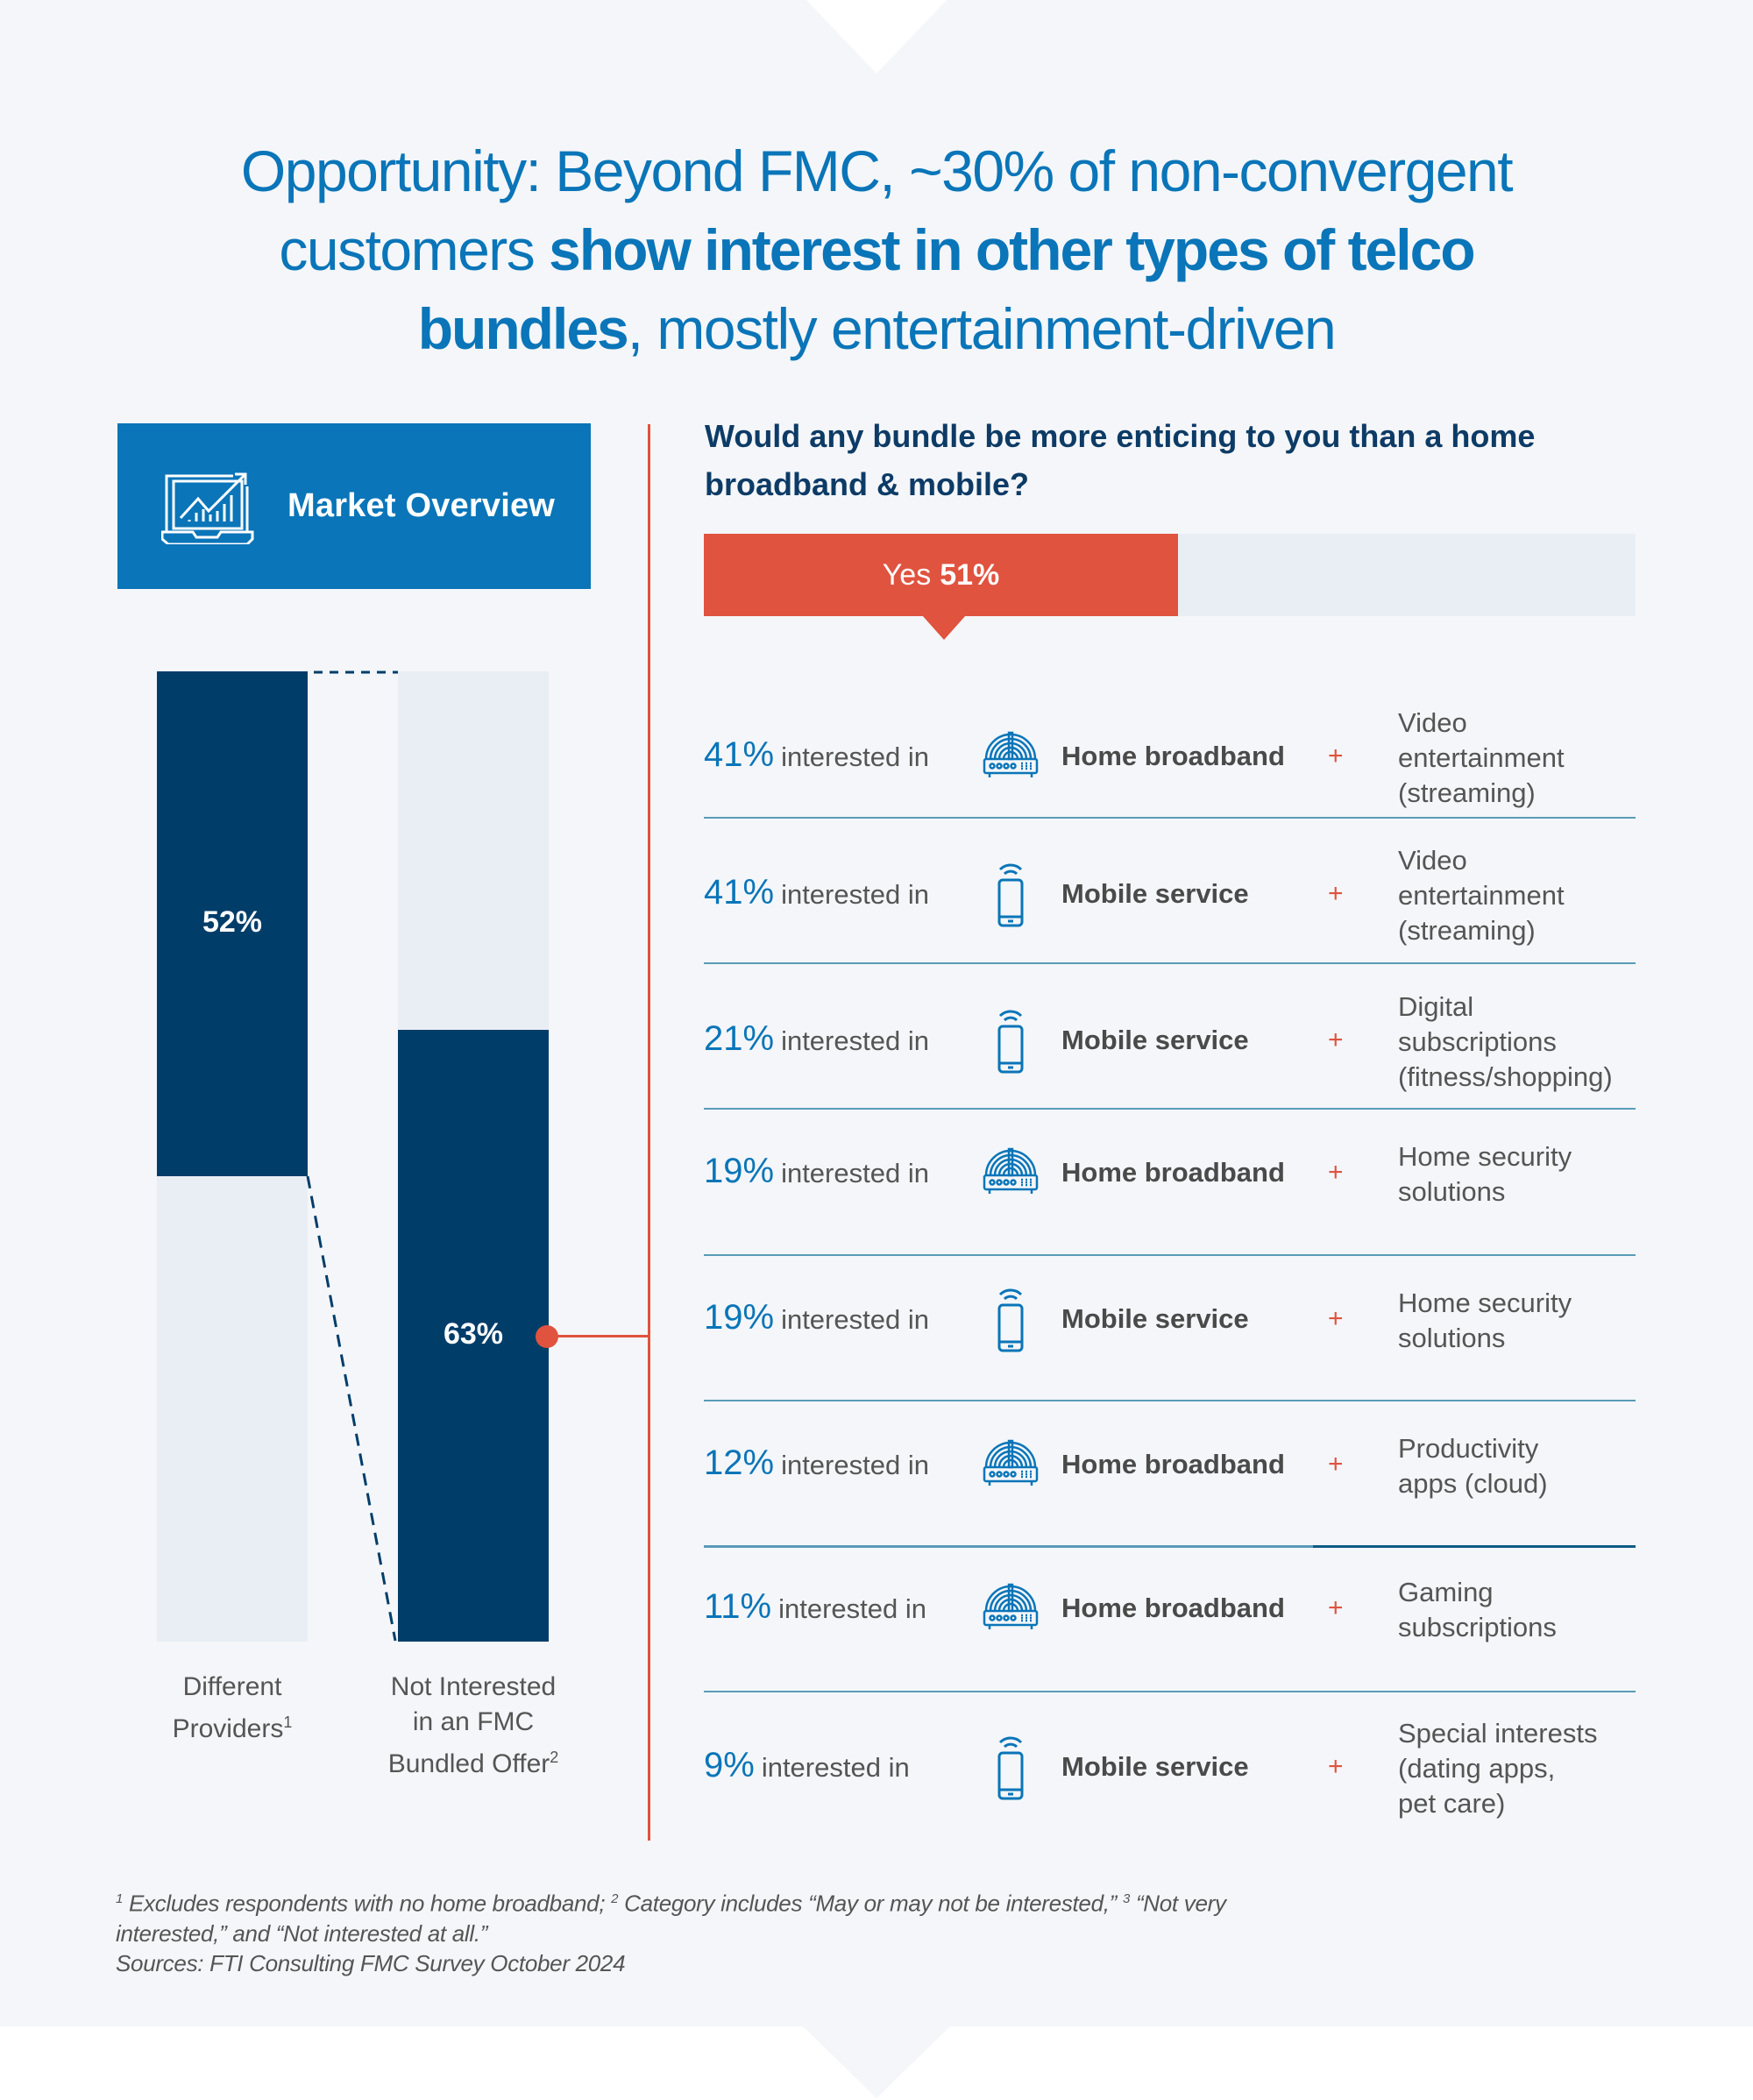 The height and width of the screenshot is (2100, 1753). I want to click on footnote-ref: 2, so click(615, 1898).